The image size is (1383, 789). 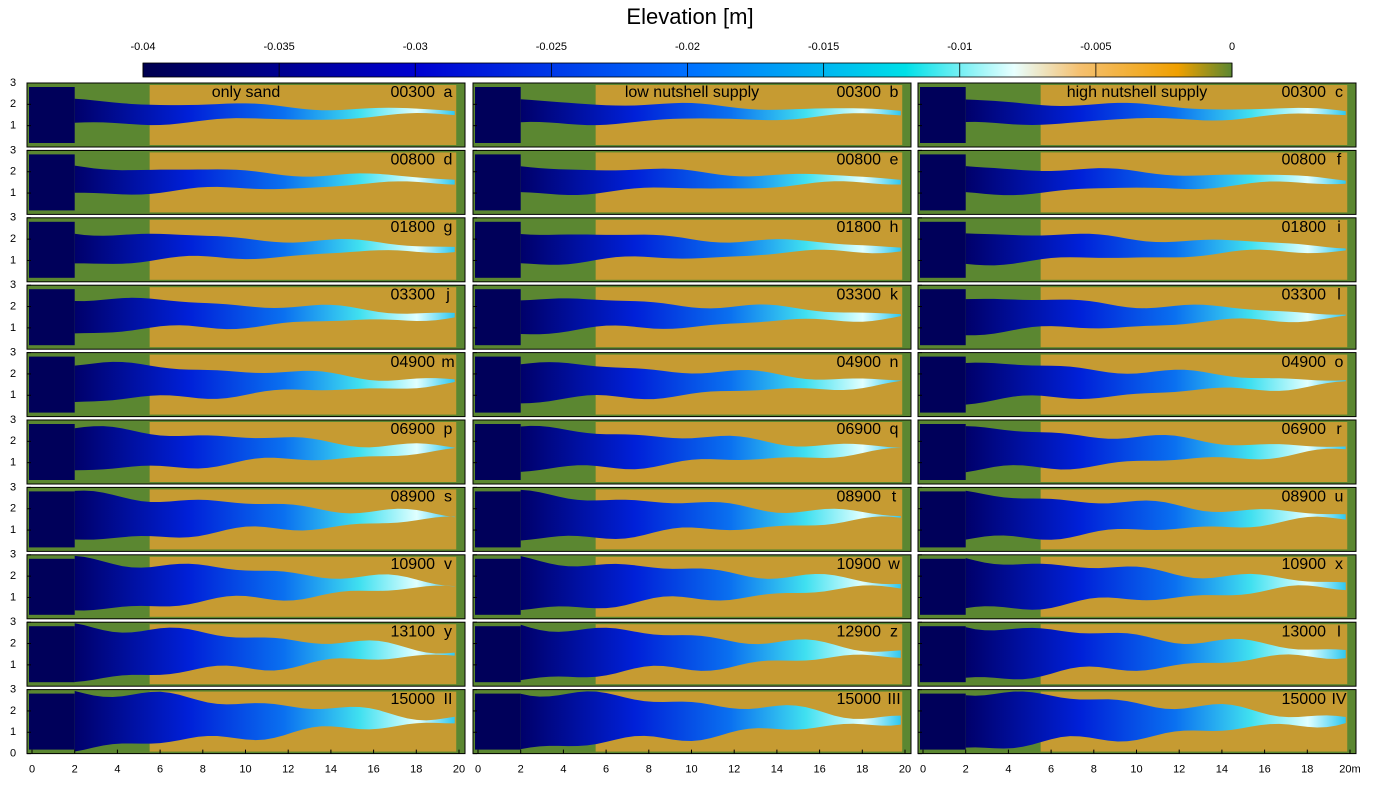 I want to click on panel-letter: c, so click(x=1339, y=92).